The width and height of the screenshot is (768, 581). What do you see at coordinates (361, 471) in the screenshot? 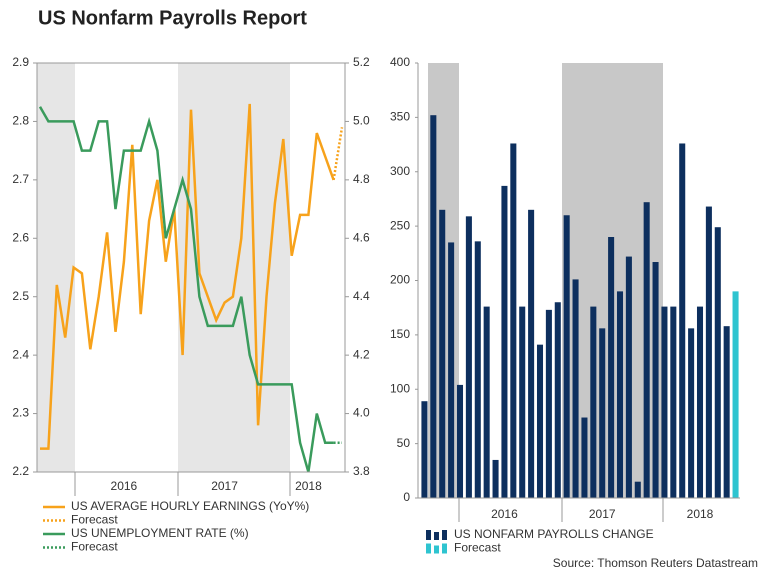
I see `y2-tick-label: 3.8` at bounding box center [361, 471].